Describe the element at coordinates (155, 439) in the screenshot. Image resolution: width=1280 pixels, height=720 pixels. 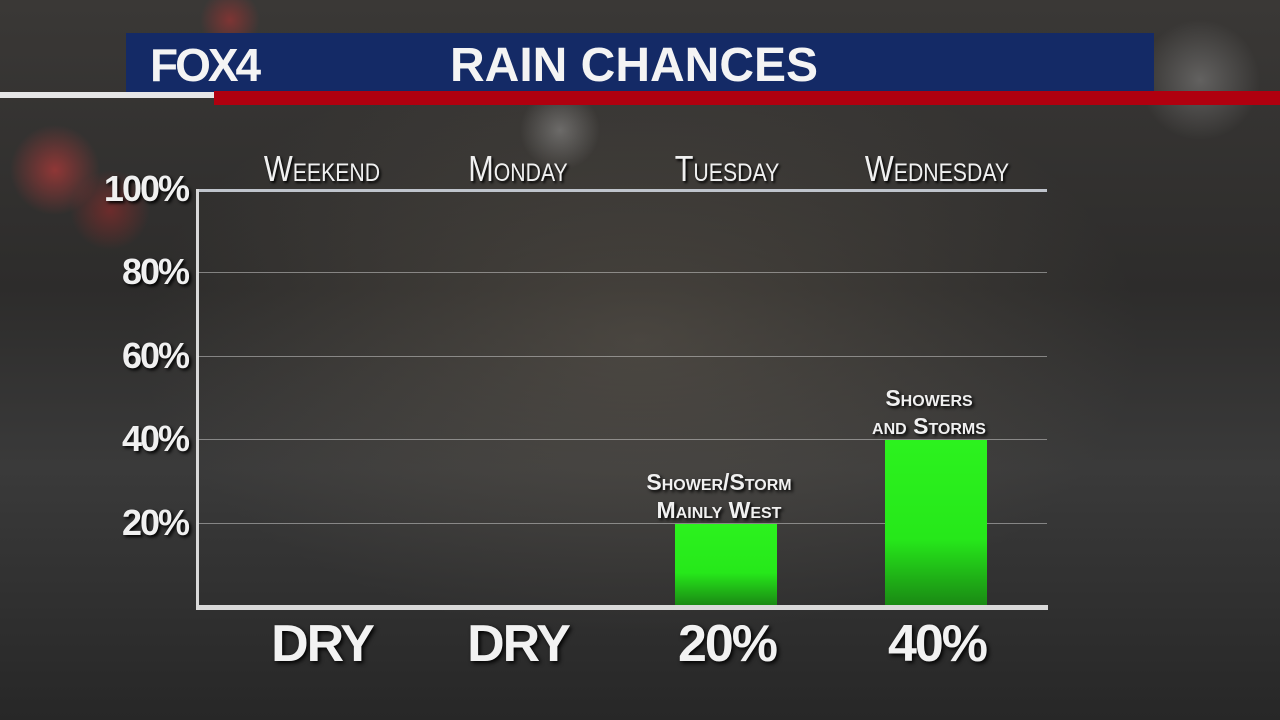
I see `y-tick-label: 40%` at that location.